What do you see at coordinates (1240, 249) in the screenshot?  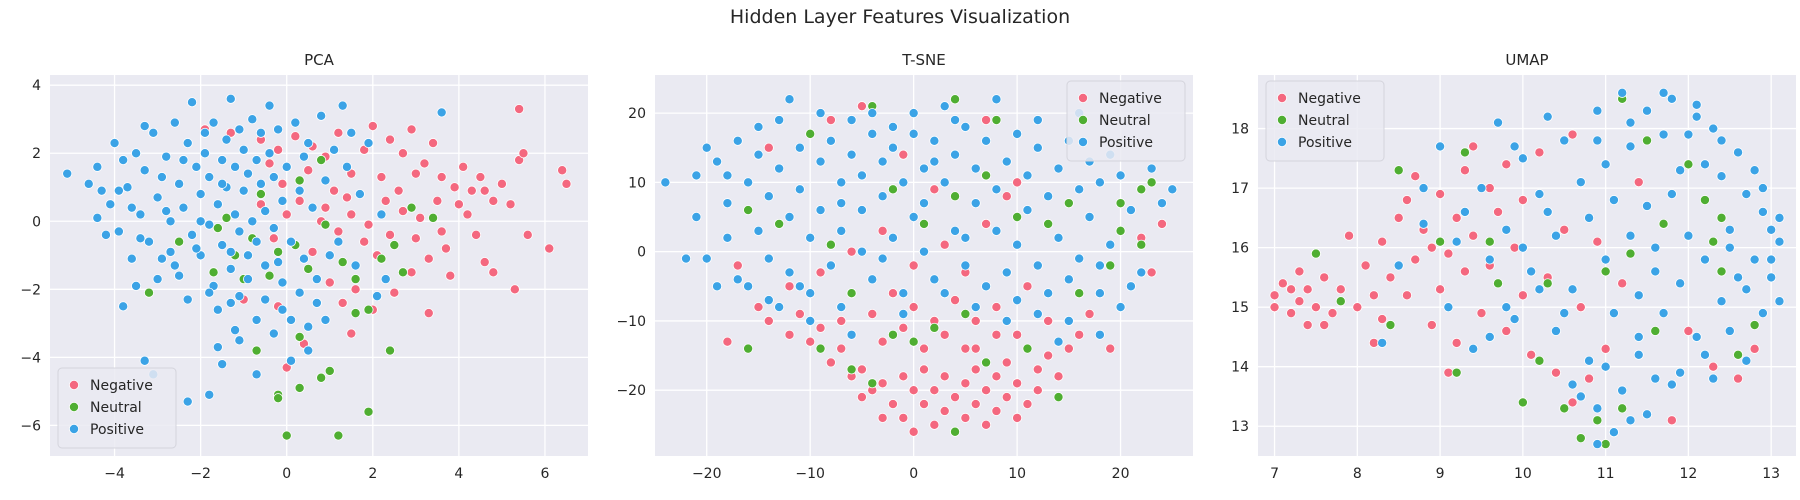 I see `y-tick-label: 16` at bounding box center [1240, 249].